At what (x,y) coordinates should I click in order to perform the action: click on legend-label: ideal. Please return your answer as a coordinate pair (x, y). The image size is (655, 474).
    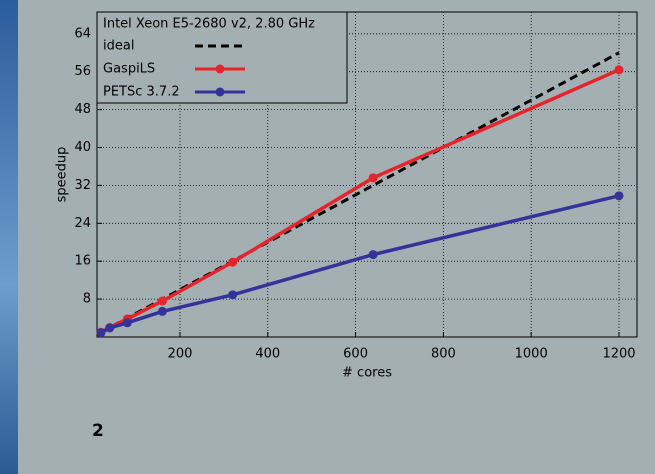
    Looking at the image, I should click on (118, 46).